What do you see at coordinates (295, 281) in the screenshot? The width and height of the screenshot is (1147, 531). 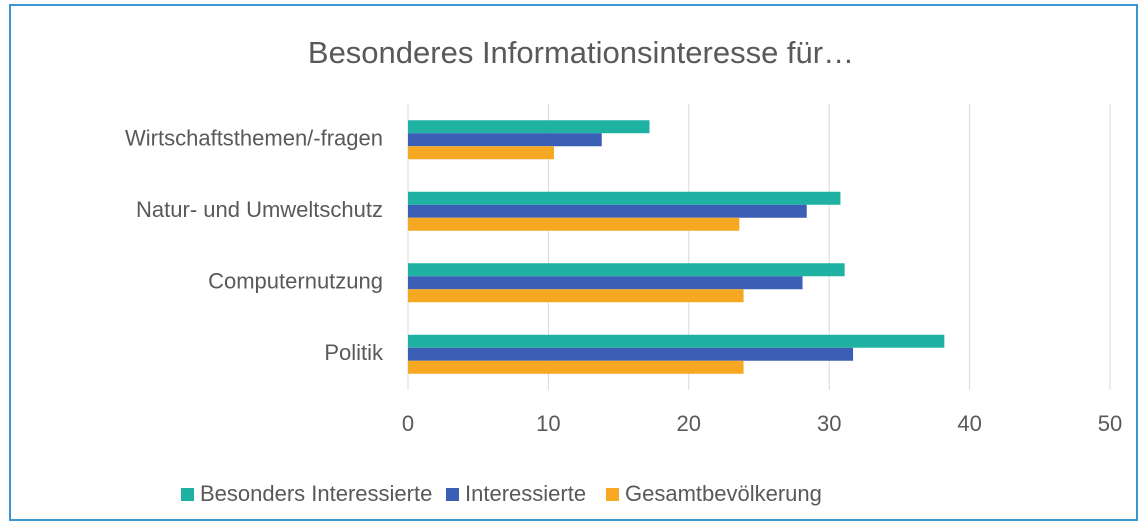 I see `y-tick-label: Computernutzung` at bounding box center [295, 281].